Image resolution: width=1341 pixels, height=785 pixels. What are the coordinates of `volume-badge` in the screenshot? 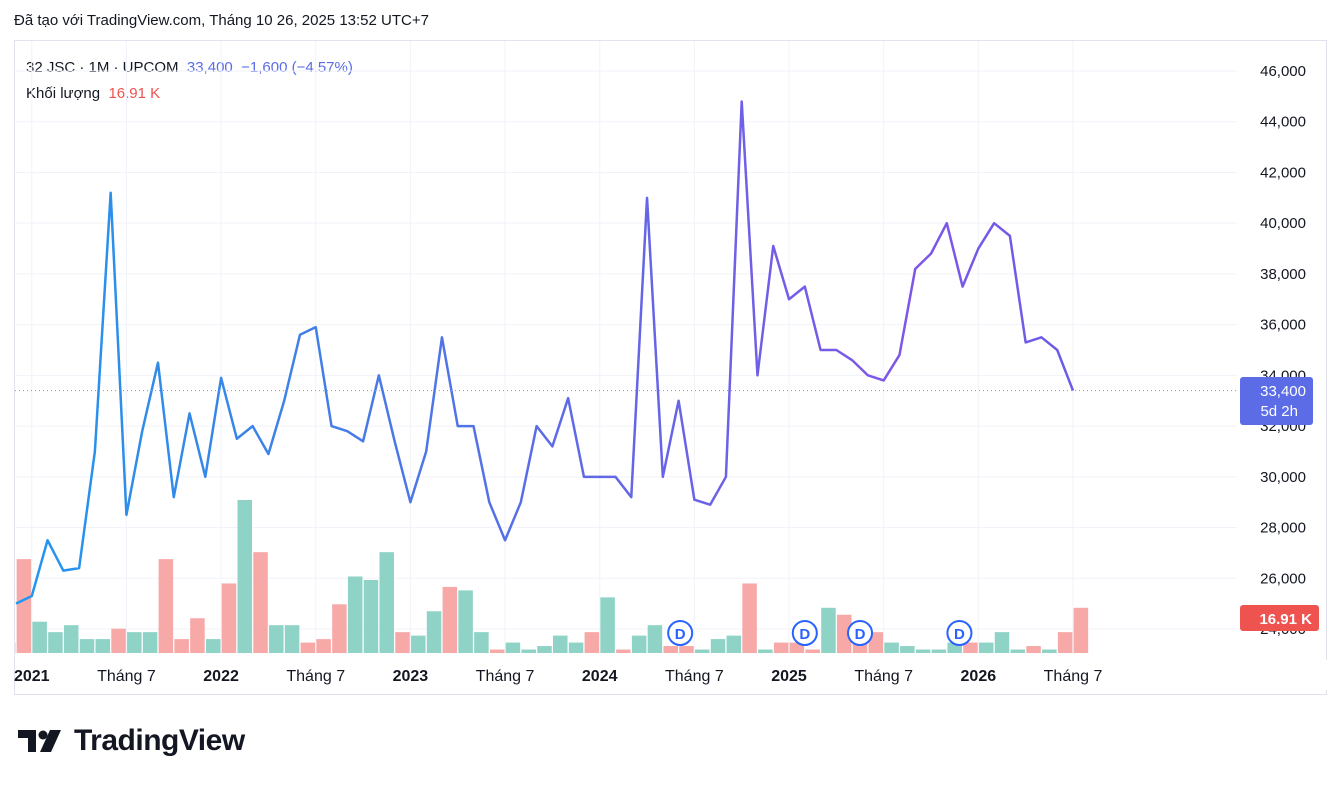 It's located at (1279, 618).